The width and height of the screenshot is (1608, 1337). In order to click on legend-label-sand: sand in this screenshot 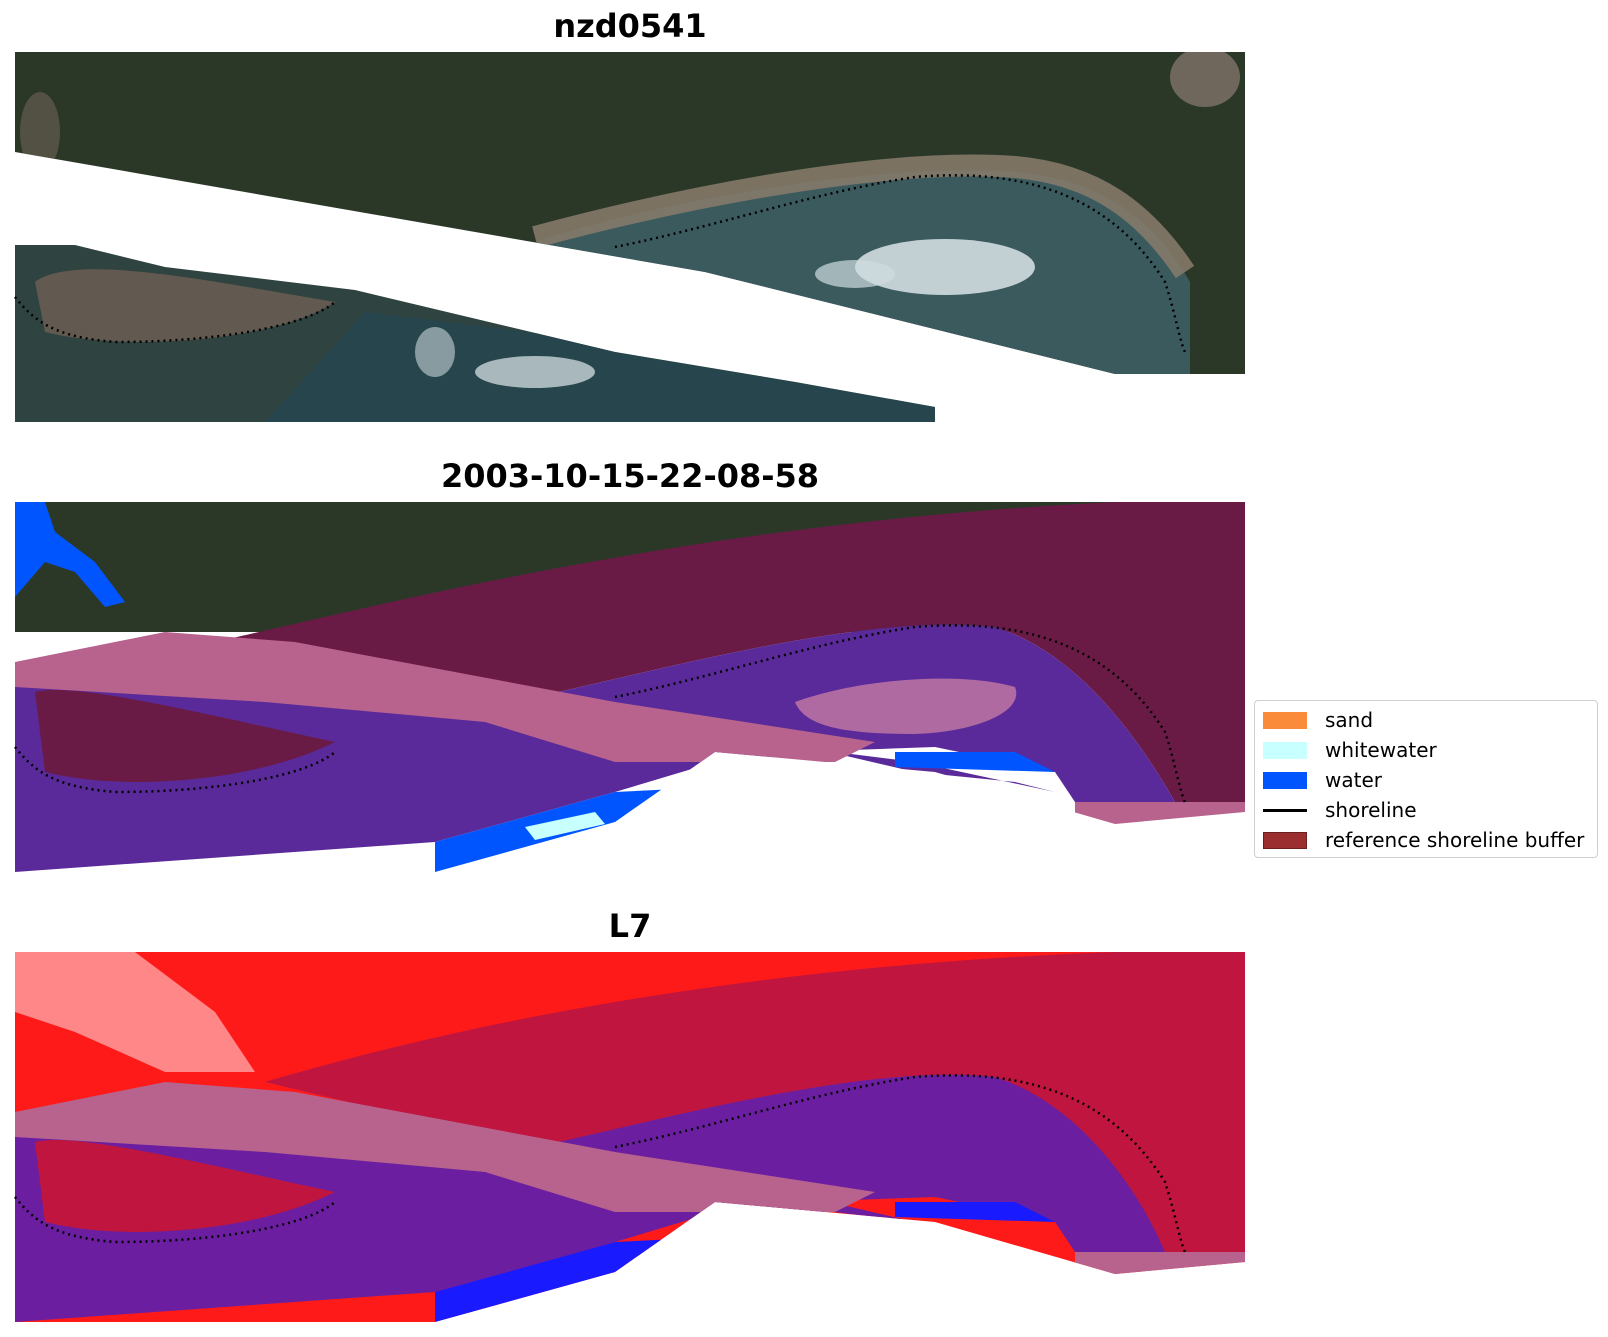, I will do `click(1349, 720)`.